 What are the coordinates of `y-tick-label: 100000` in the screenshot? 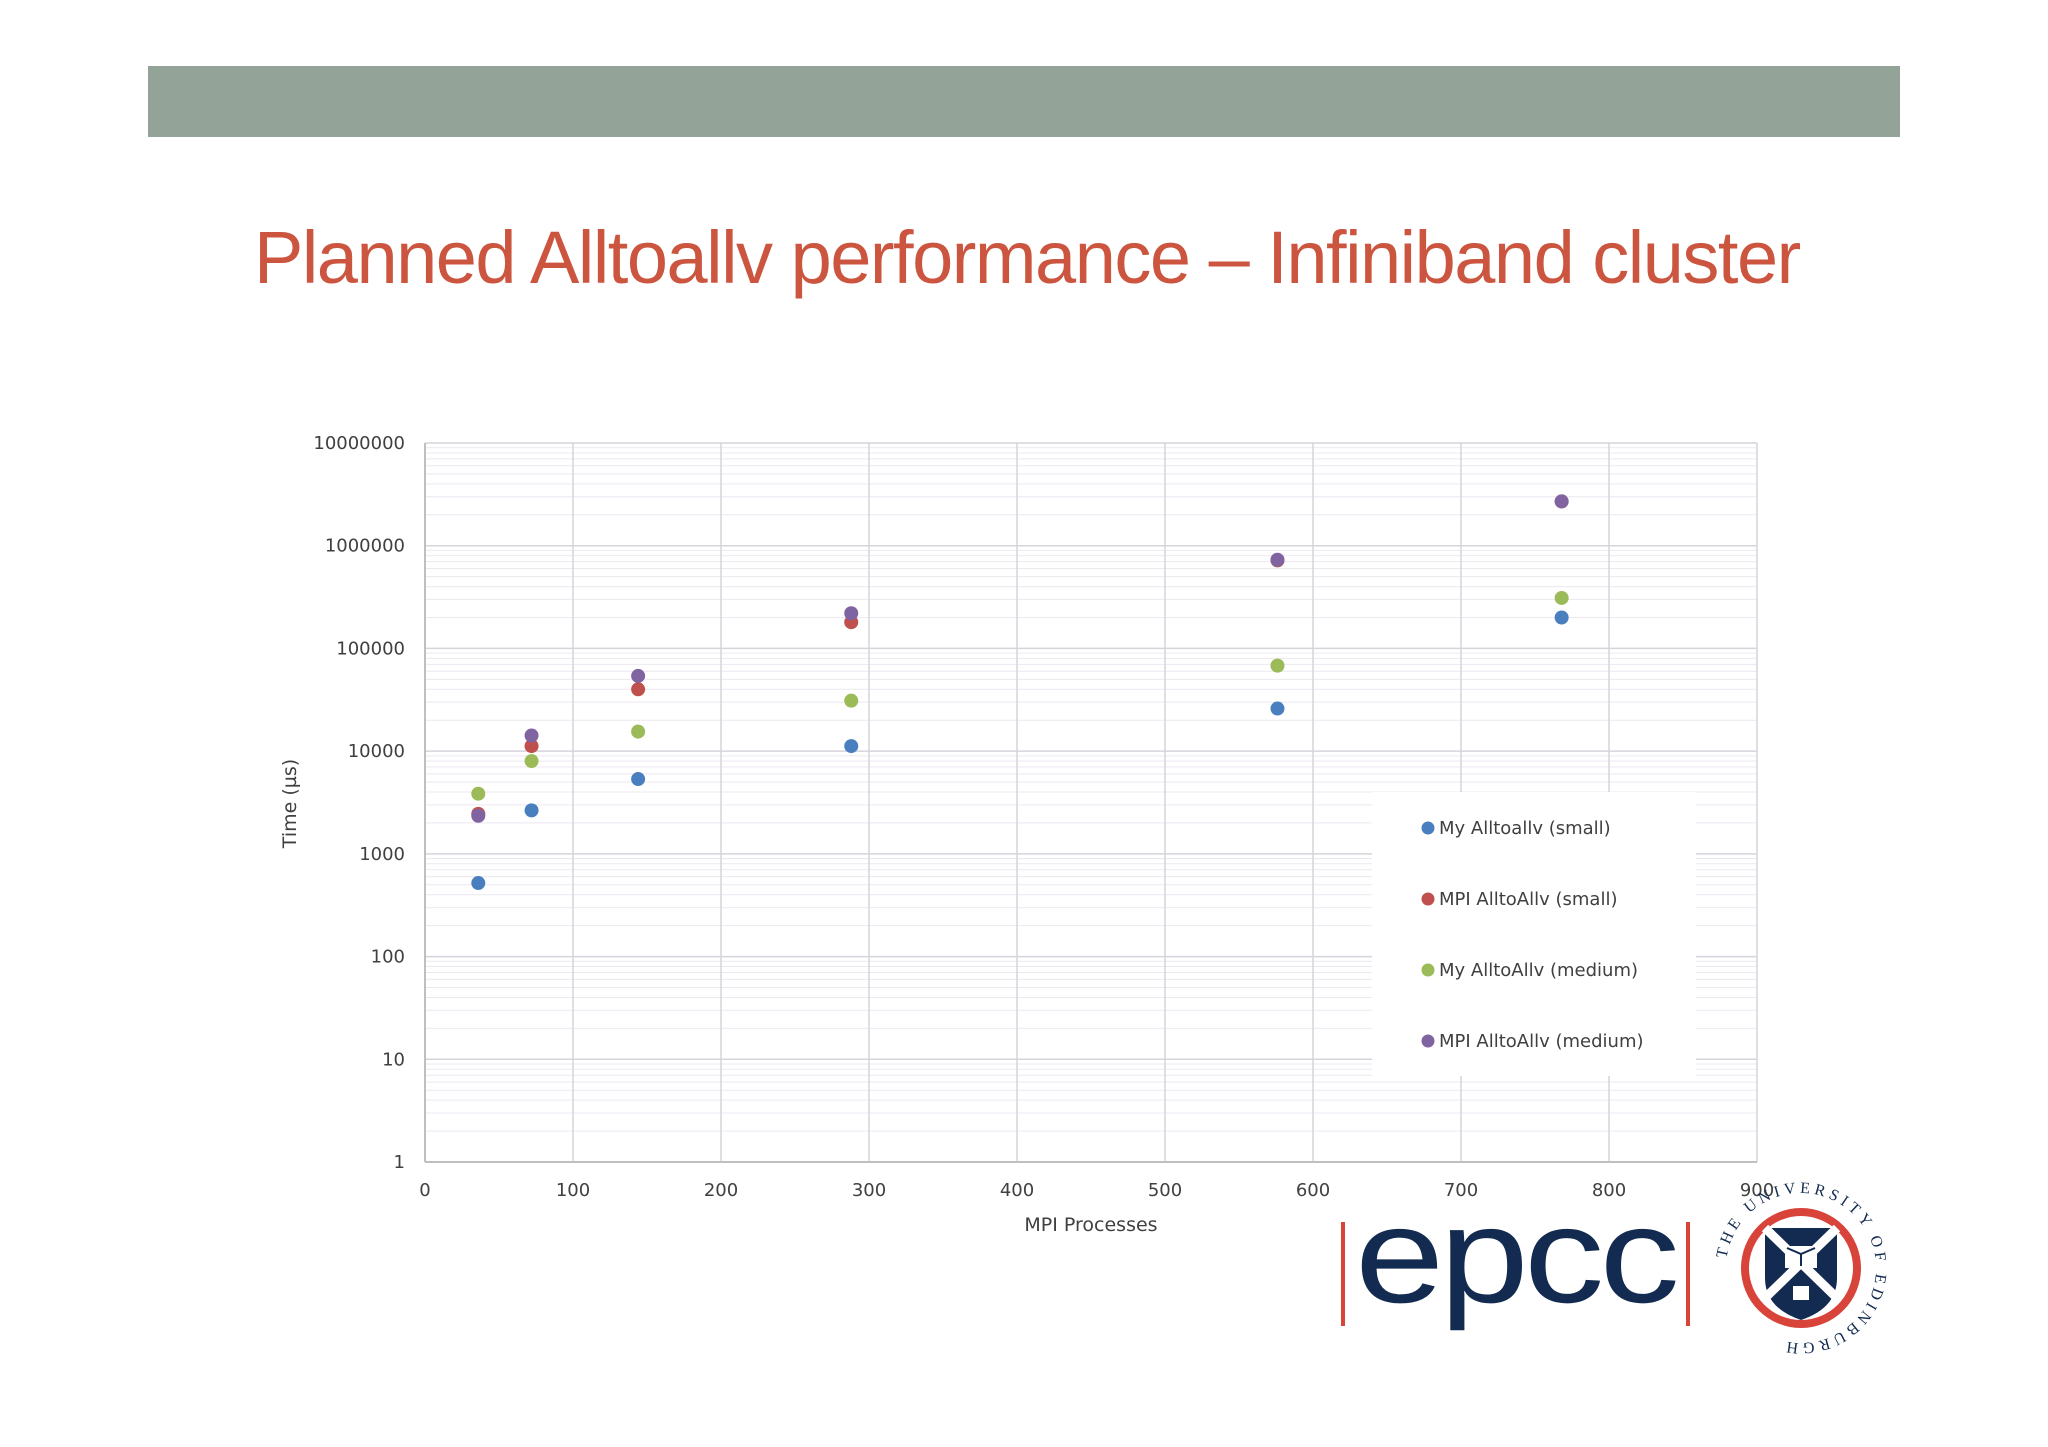 It's located at (370, 648).